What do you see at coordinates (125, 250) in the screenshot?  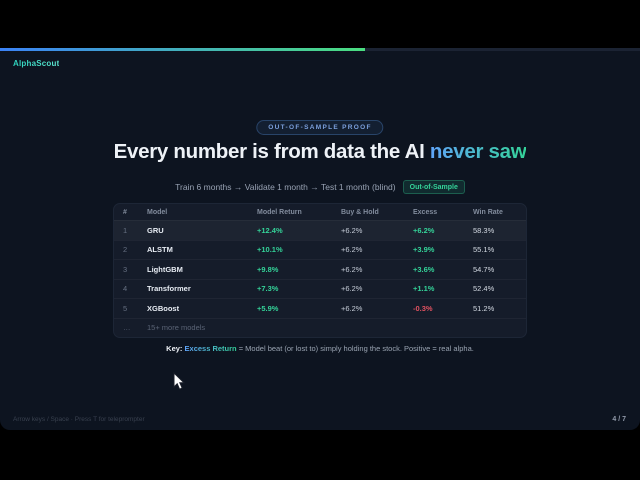 I see `cell-rank: 2` at bounding box center [125, 250].